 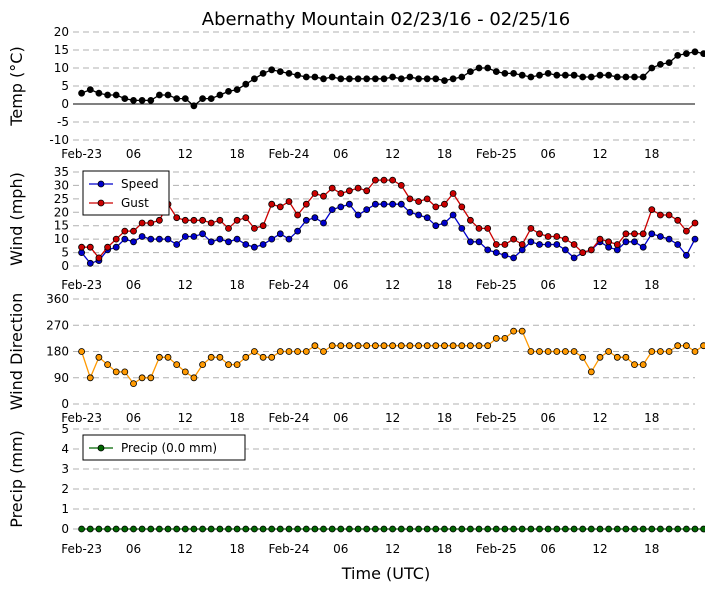 I want to click on y-tick-label: 0, so click(x=65, y=104).